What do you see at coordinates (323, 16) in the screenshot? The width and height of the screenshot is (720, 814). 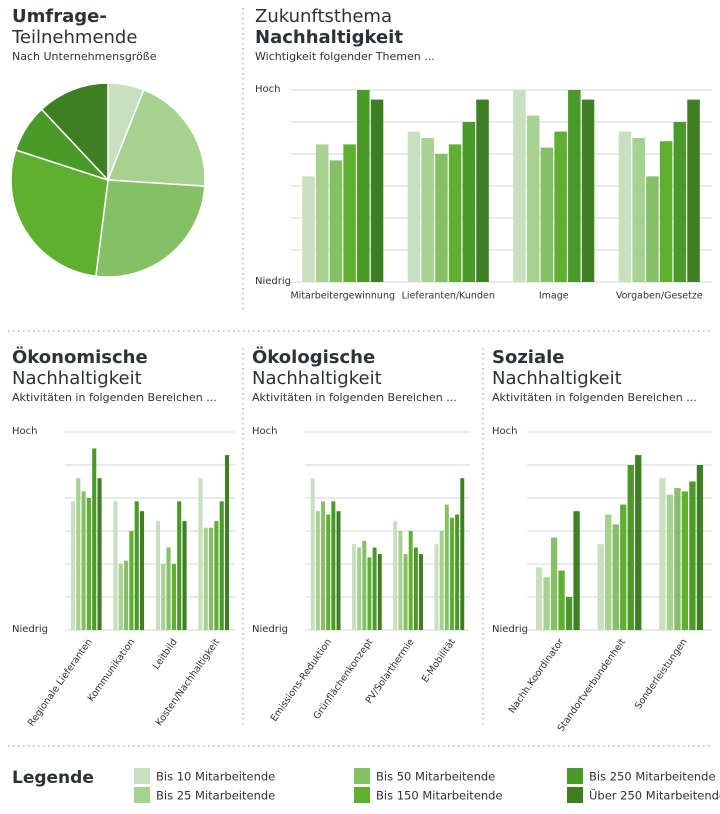 I see `chart-title: Zukunftsthema` at bounding box center [323, 16].